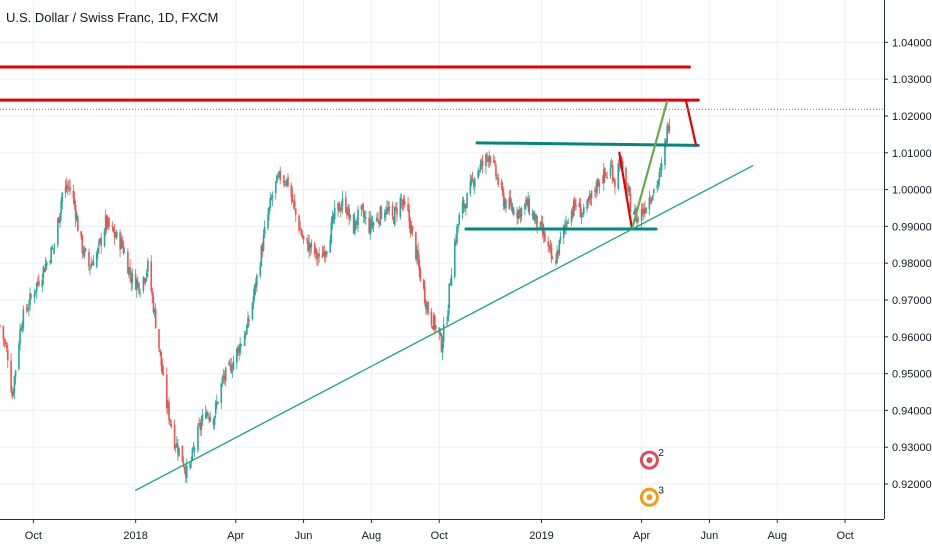 This screenshot has width=932, height=555. I want to click on y-tick-label: 0.93000, so click(912, 448).